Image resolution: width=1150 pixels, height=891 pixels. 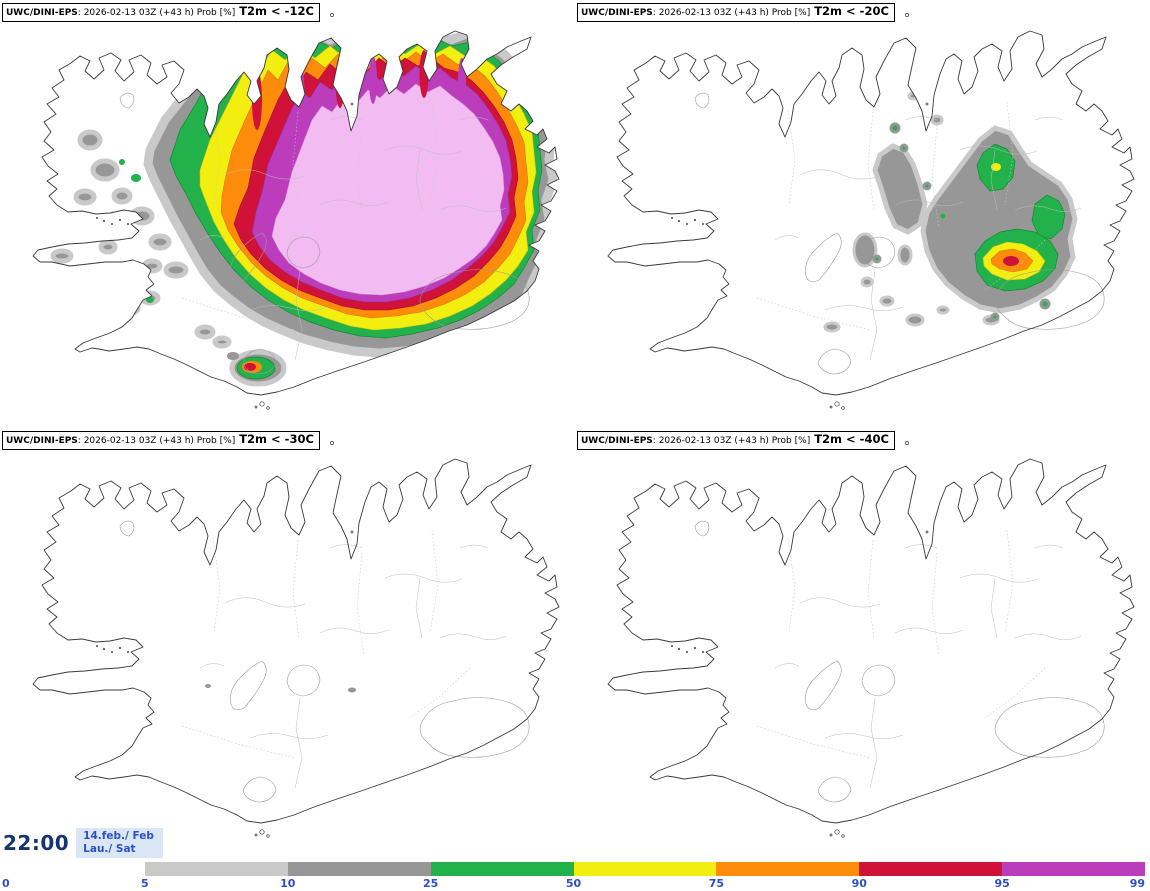 I want to click on threshold-label: T2m < -40C, so click(x=851, y=439).